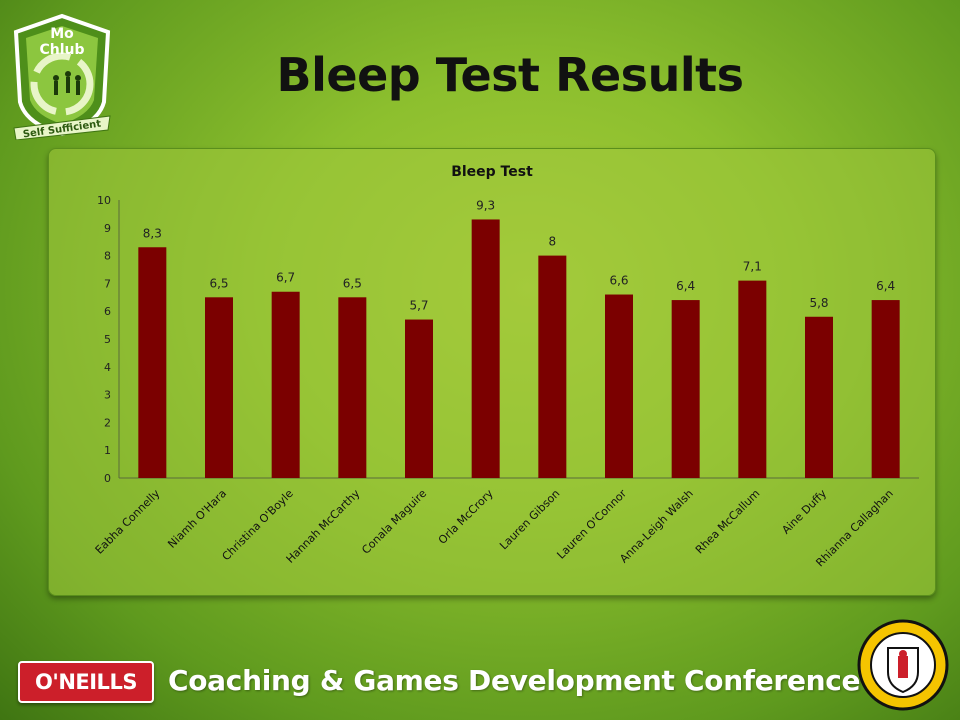 Image resolution: width=960 pixels, height=720 pixels. What do you see at coordinates (62, 42) in the screenshot?
I see `logo-top-text: Mo Chlub` at bounding box center [62, 42].